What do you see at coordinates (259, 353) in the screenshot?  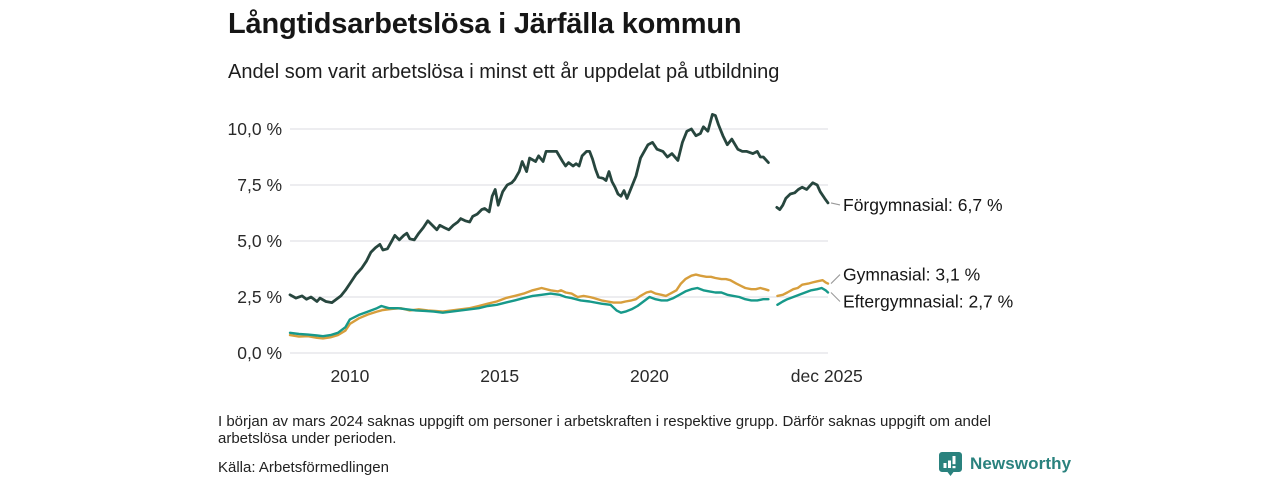 I see `y-axis-tick-label: 0,0 %` at bounding box center [259, 353].